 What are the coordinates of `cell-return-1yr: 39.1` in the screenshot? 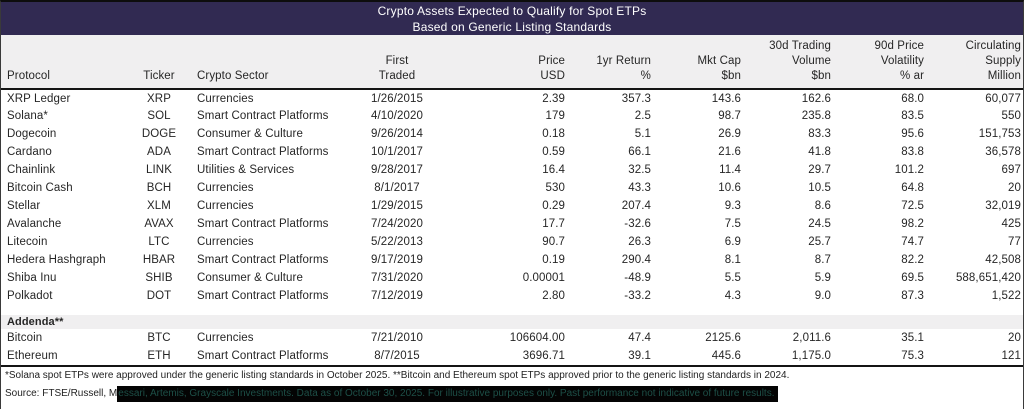 It's located at (639, 356).